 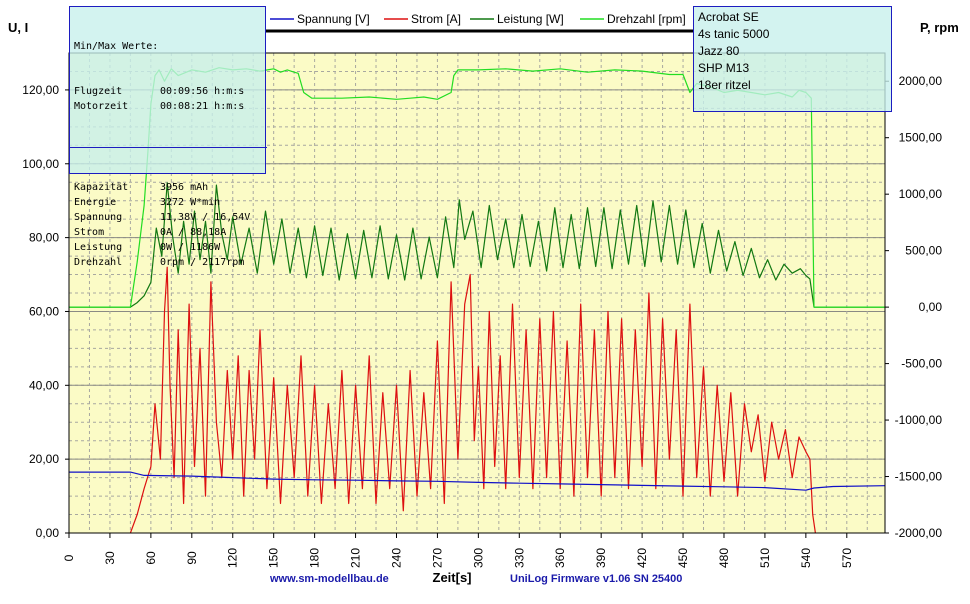 I want to click on stats-value: 11,38V / 16,54V, so click(x=205, y=217).